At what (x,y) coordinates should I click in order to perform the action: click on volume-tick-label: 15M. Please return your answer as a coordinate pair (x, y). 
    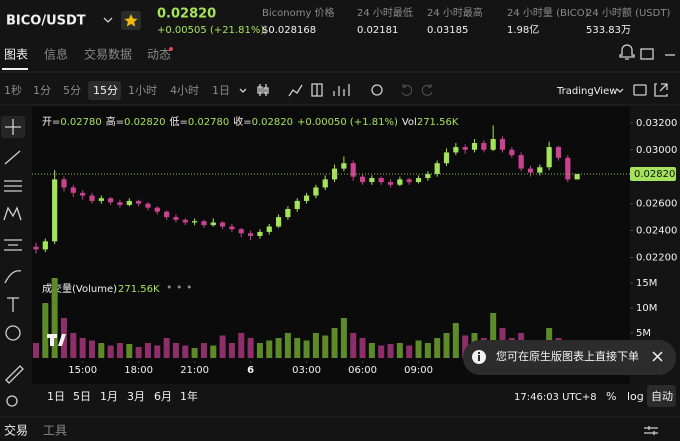
    Looking at the image, I should click on (646, 283).